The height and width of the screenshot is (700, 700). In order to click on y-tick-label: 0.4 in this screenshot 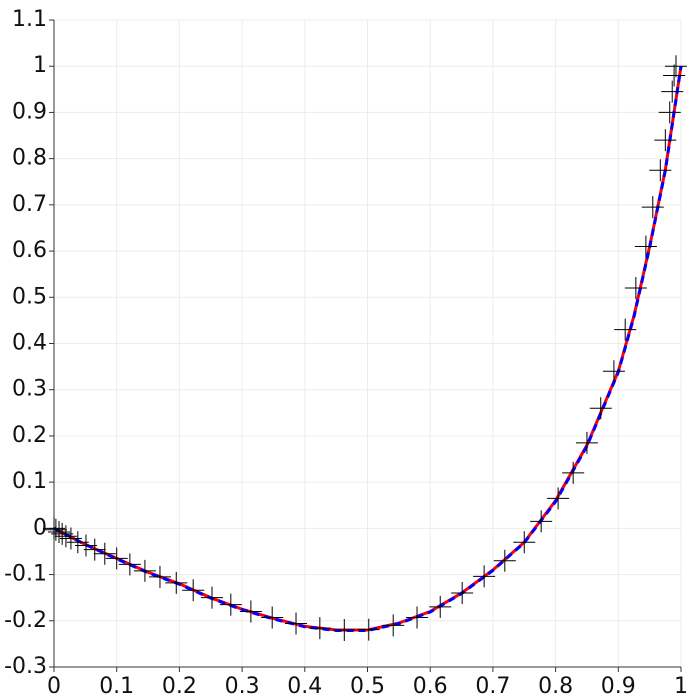, I will do `click(29, 343)`.